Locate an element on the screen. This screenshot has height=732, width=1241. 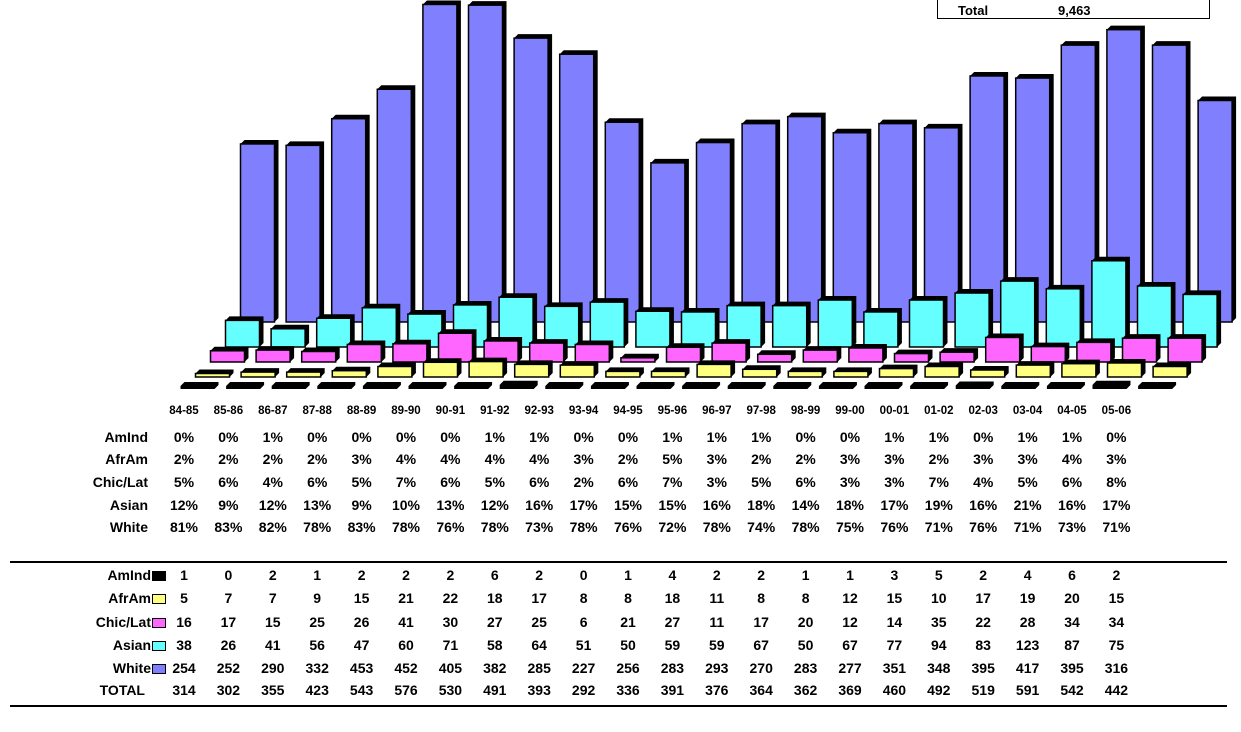
total-cell: 519 is located at coordinates (983, 690).